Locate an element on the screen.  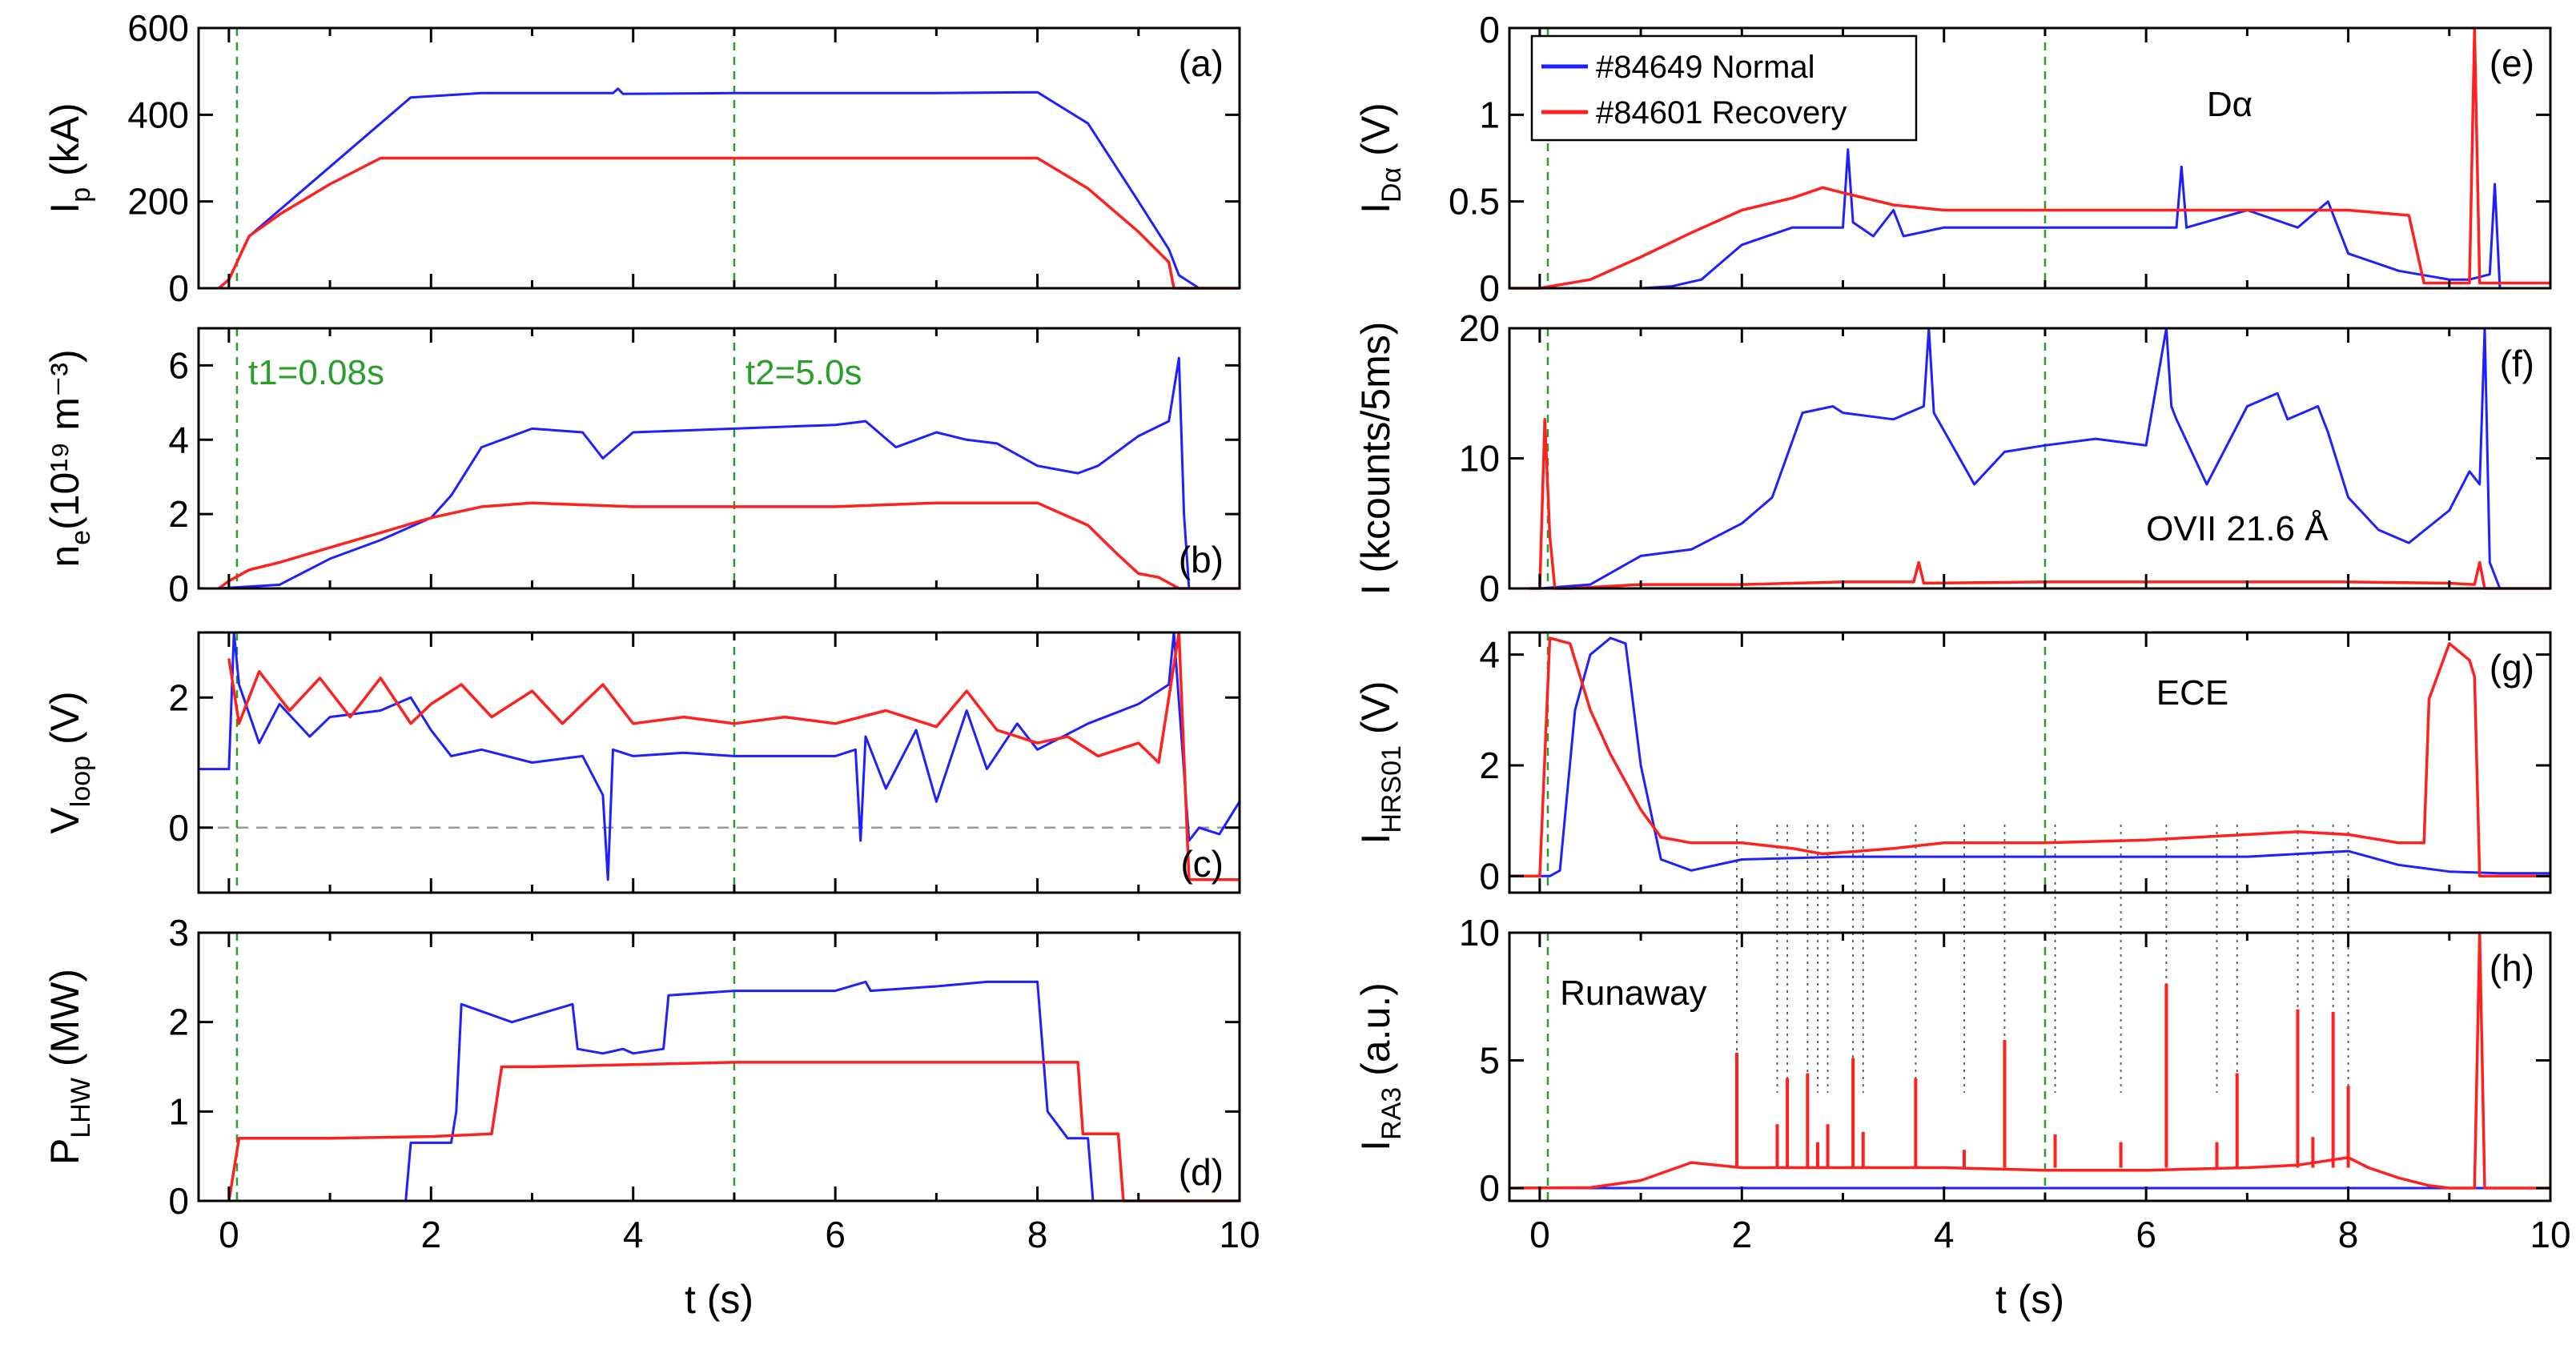
time-marker-label-1: t1=0.08s is located at coordinates (316, 373).